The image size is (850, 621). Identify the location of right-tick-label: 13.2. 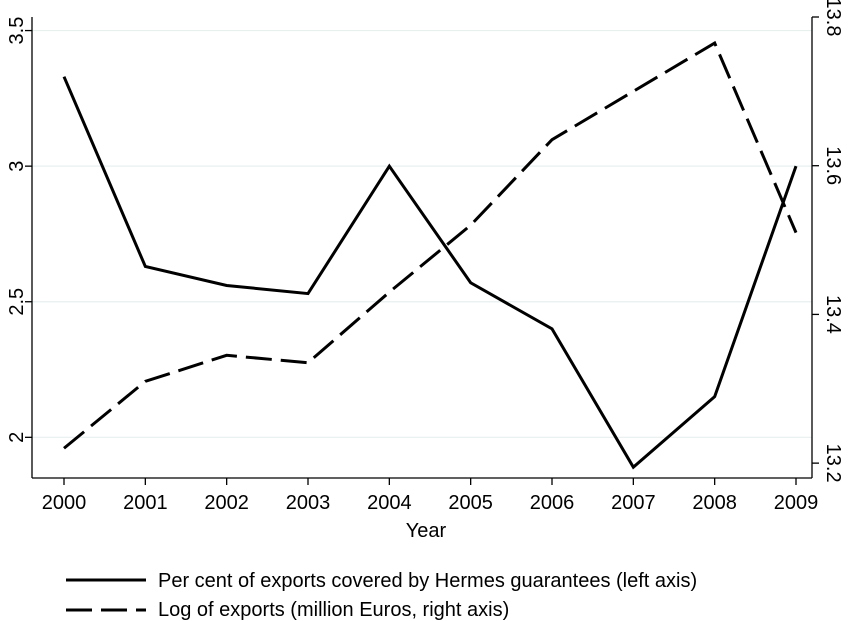
(833, 463).